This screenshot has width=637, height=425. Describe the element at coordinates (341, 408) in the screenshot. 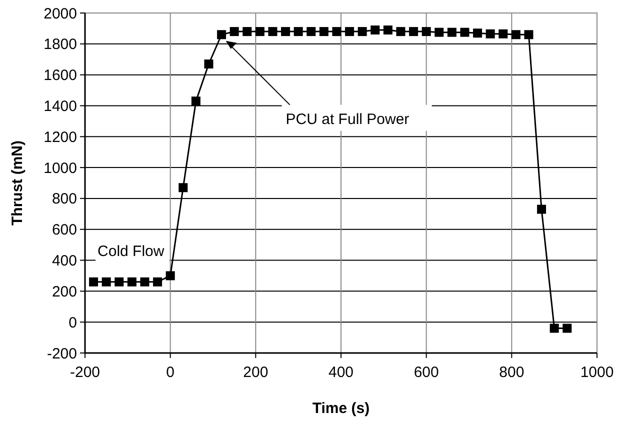

I see `x-axis-title: Time (s)` at that location.